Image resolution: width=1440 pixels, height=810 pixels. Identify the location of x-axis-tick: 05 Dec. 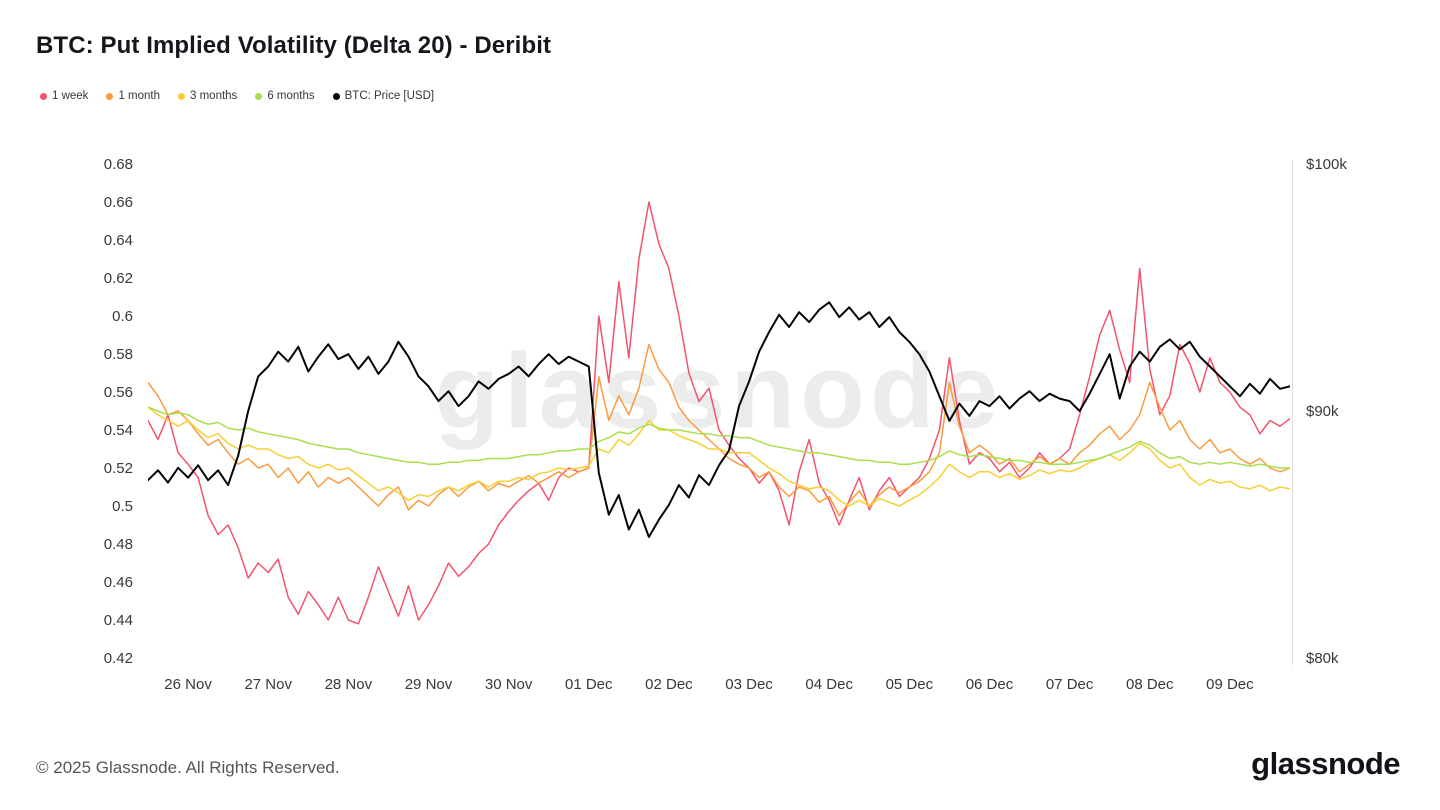
(909, 684).